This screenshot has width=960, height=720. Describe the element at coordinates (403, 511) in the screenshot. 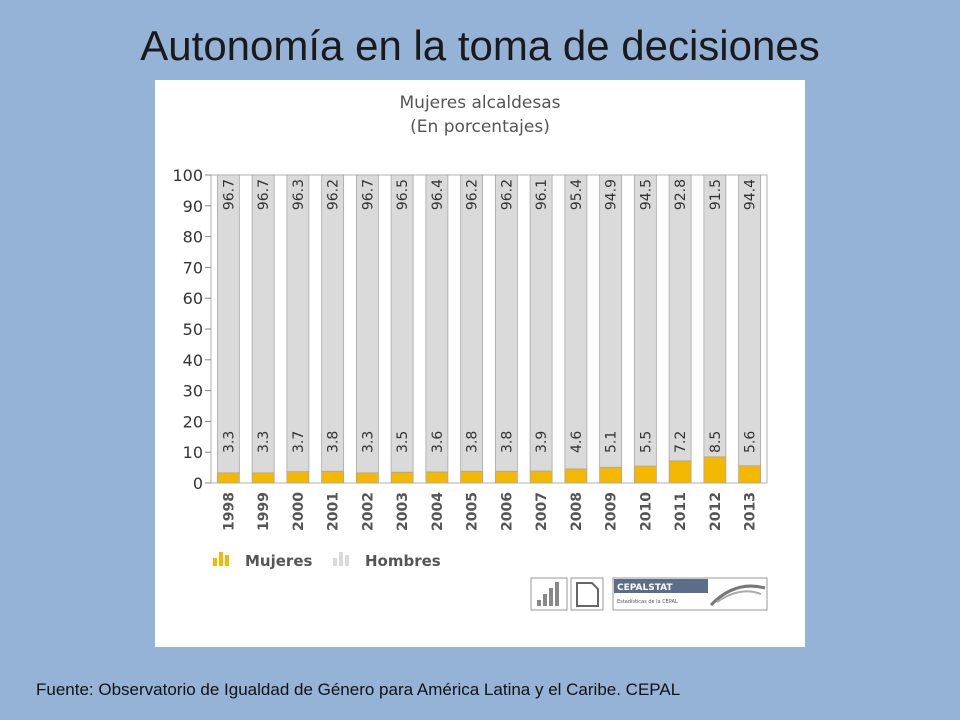

I see `x-tick-label-2003: 2003` at that location.